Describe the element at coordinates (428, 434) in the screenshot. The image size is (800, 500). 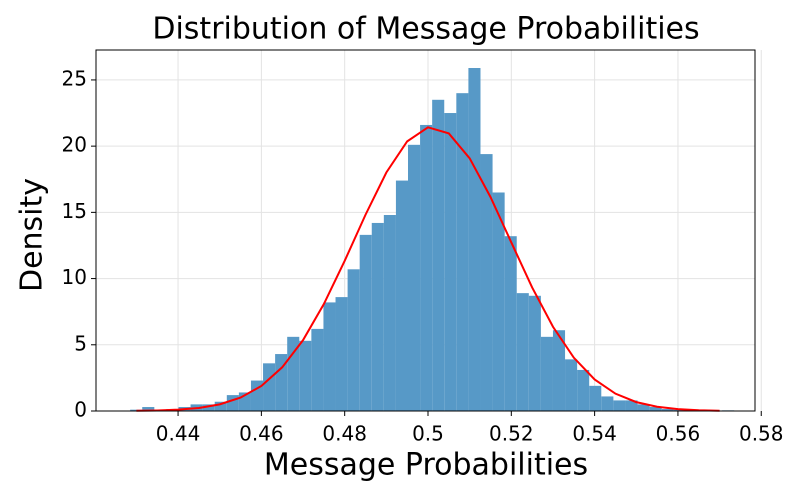
I see `x-tick-label: 0.5` at that location.